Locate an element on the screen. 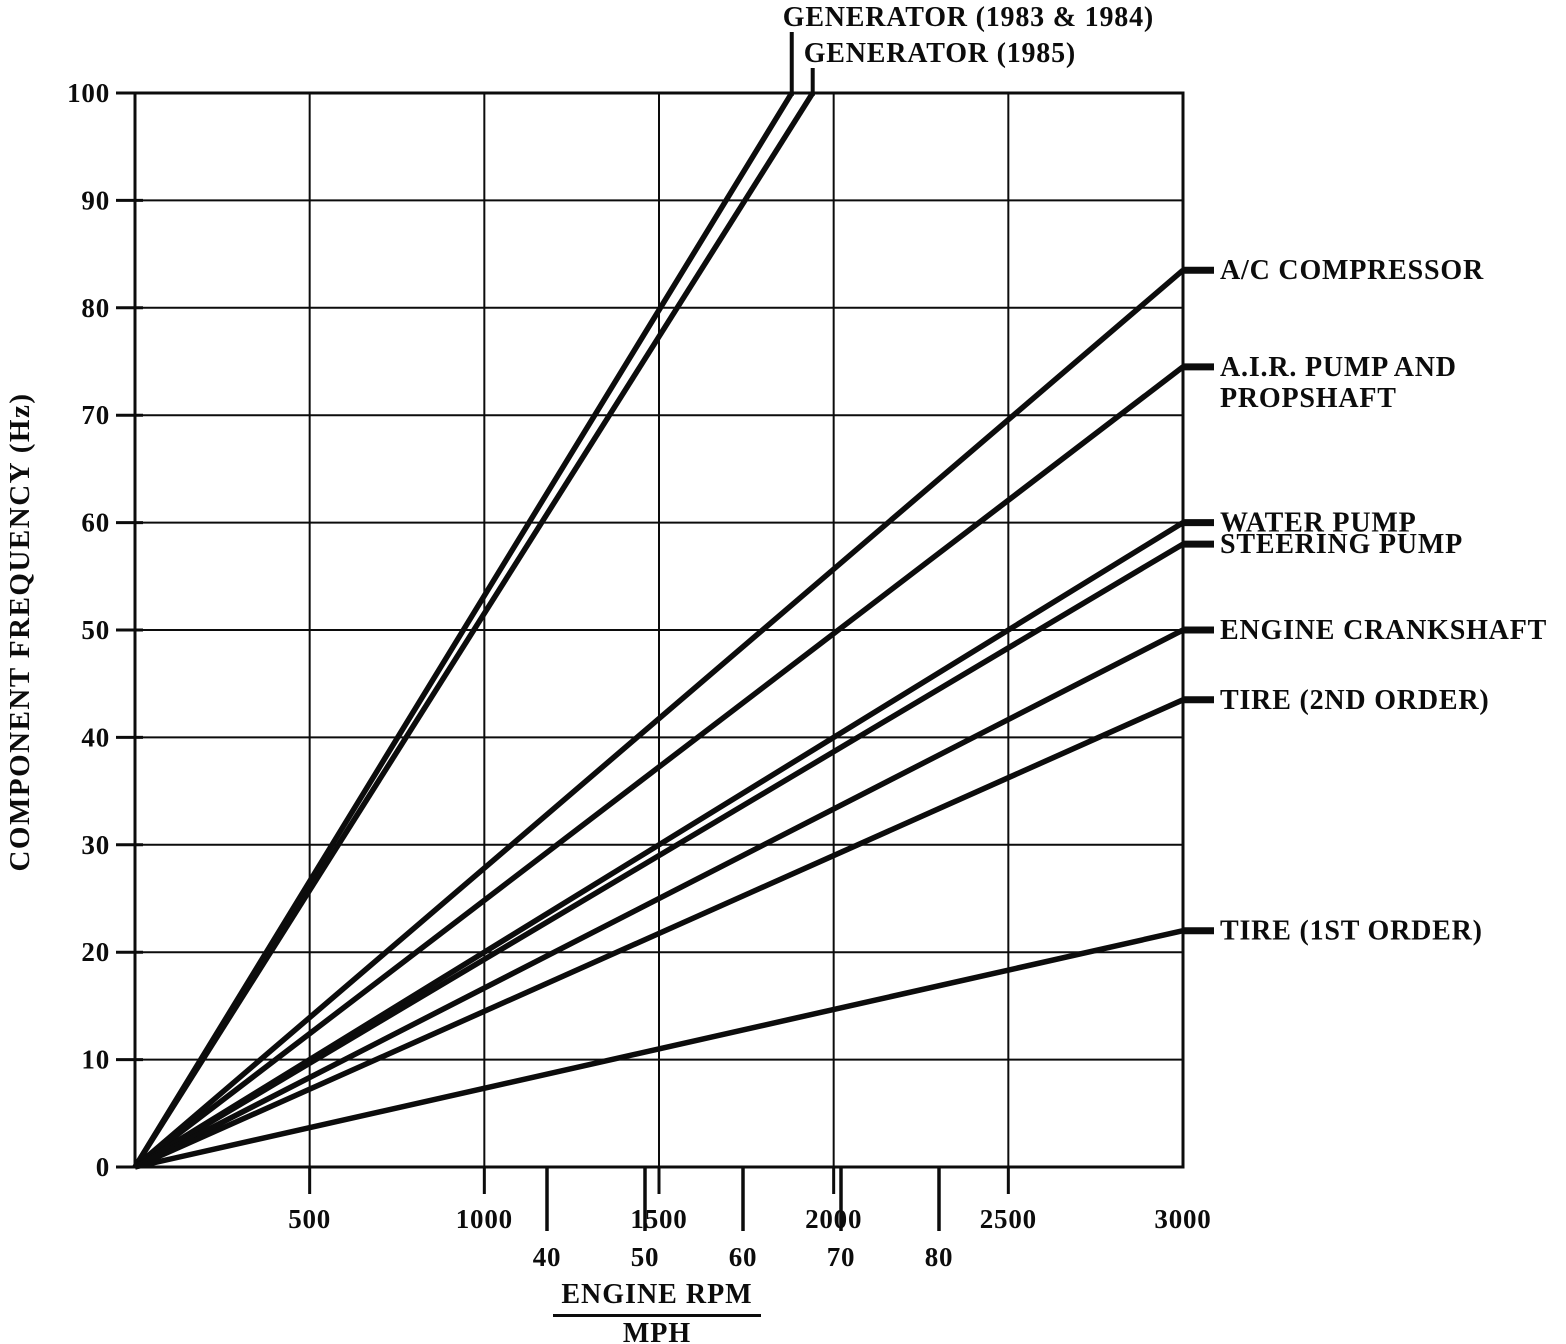 Image resolution: width=1566 pixels, height=1344 pixels. series-label-a-c-compressor: A/C COMPRESSOR is located at coordinates (1352, 270).